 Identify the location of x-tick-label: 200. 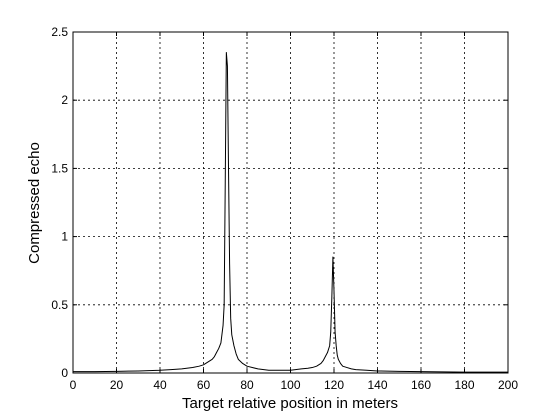
(508, 385).